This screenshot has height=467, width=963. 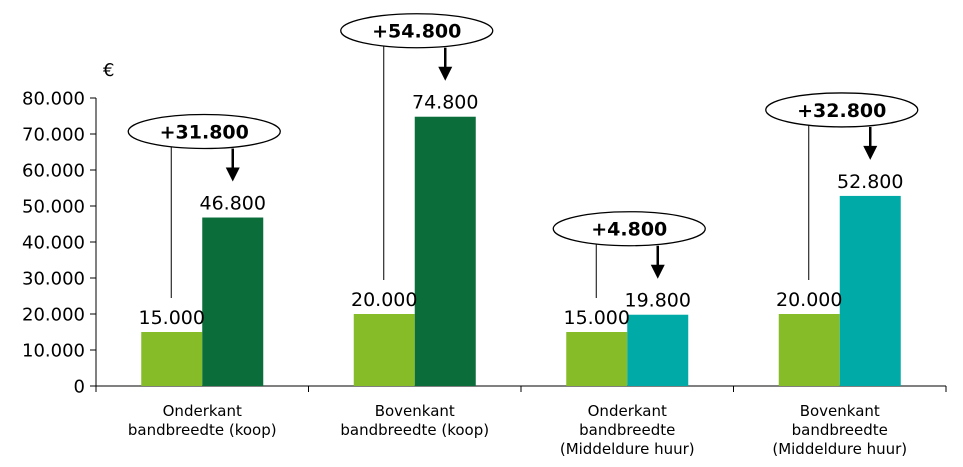 What do you see at coordinates (108, 70) in the screenshot?
I see `y-axis-unit: €` at bounding box center [108, 70].